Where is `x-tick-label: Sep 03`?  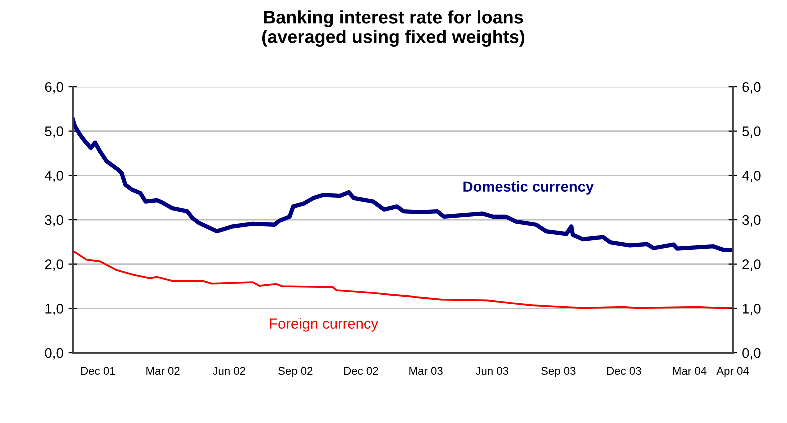 x-tick-label: Sep 03 is located at coordinates (559, 372).